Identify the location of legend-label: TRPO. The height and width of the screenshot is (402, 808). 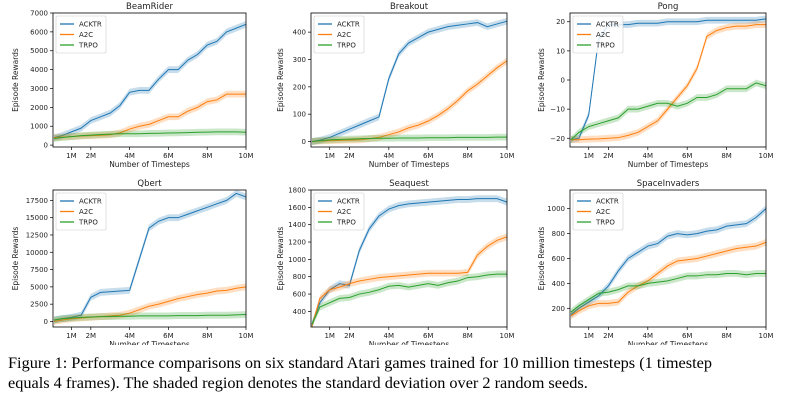
(88, 46).